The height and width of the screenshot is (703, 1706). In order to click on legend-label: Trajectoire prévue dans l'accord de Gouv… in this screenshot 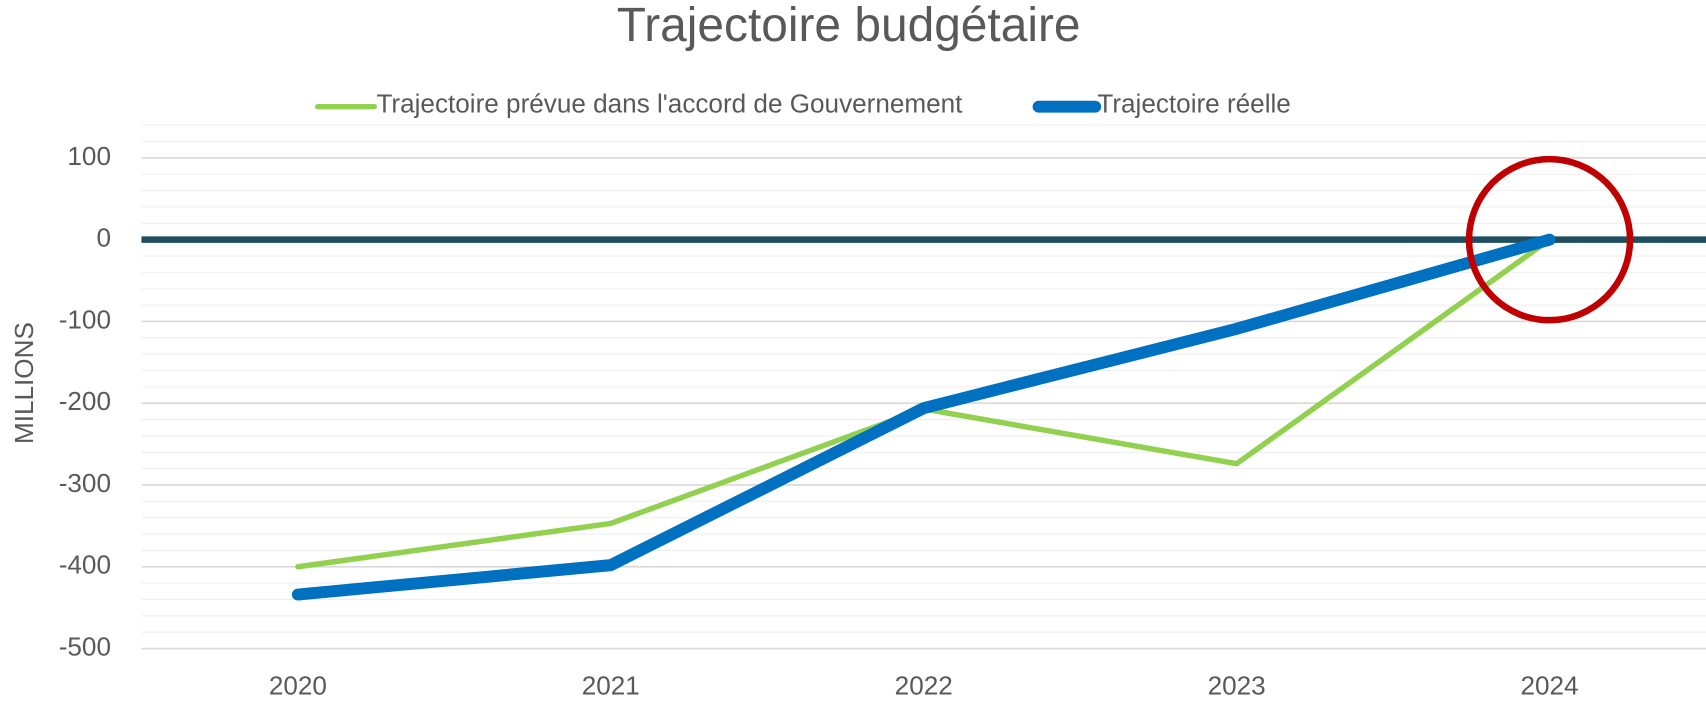, I will do `click(669, 104)`.